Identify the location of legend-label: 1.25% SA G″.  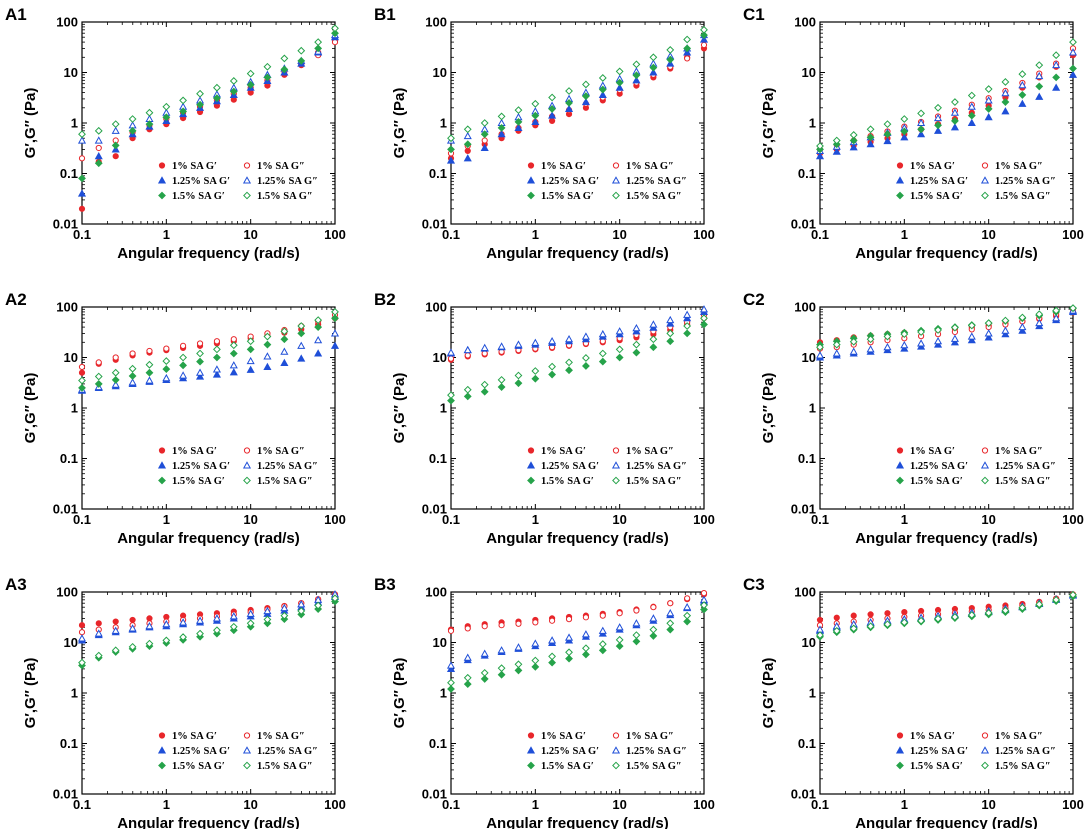
(656, 751).